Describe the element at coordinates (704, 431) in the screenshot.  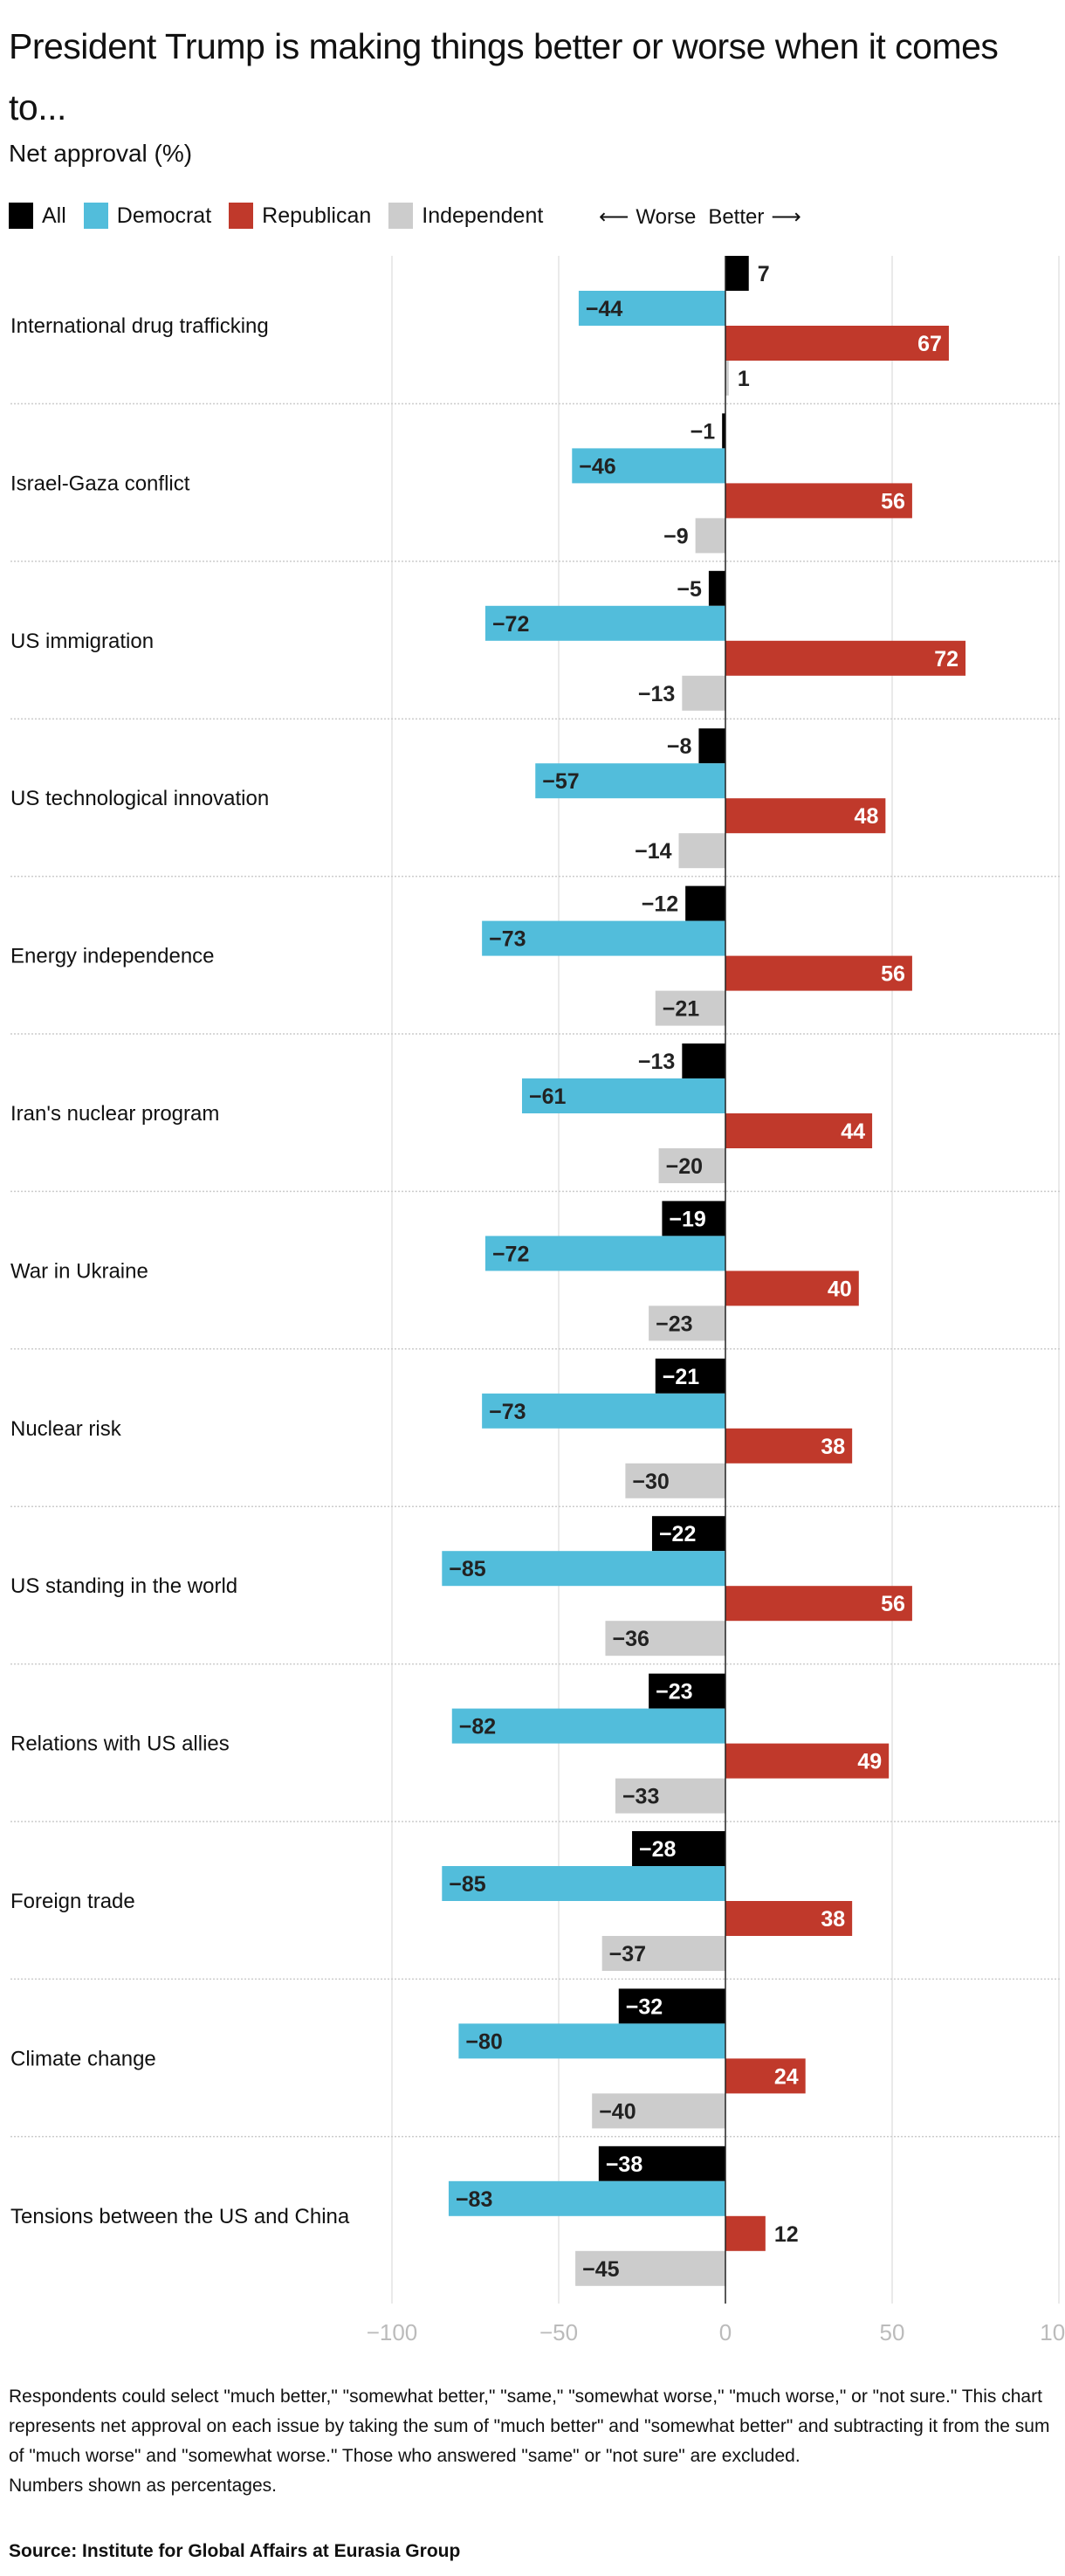
I see `data-label: −1` at that location.